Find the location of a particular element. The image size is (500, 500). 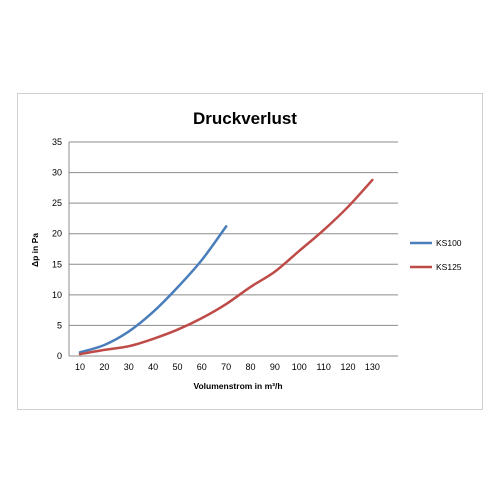

y-tick-label: 15 is located at coordinates (57, 264).